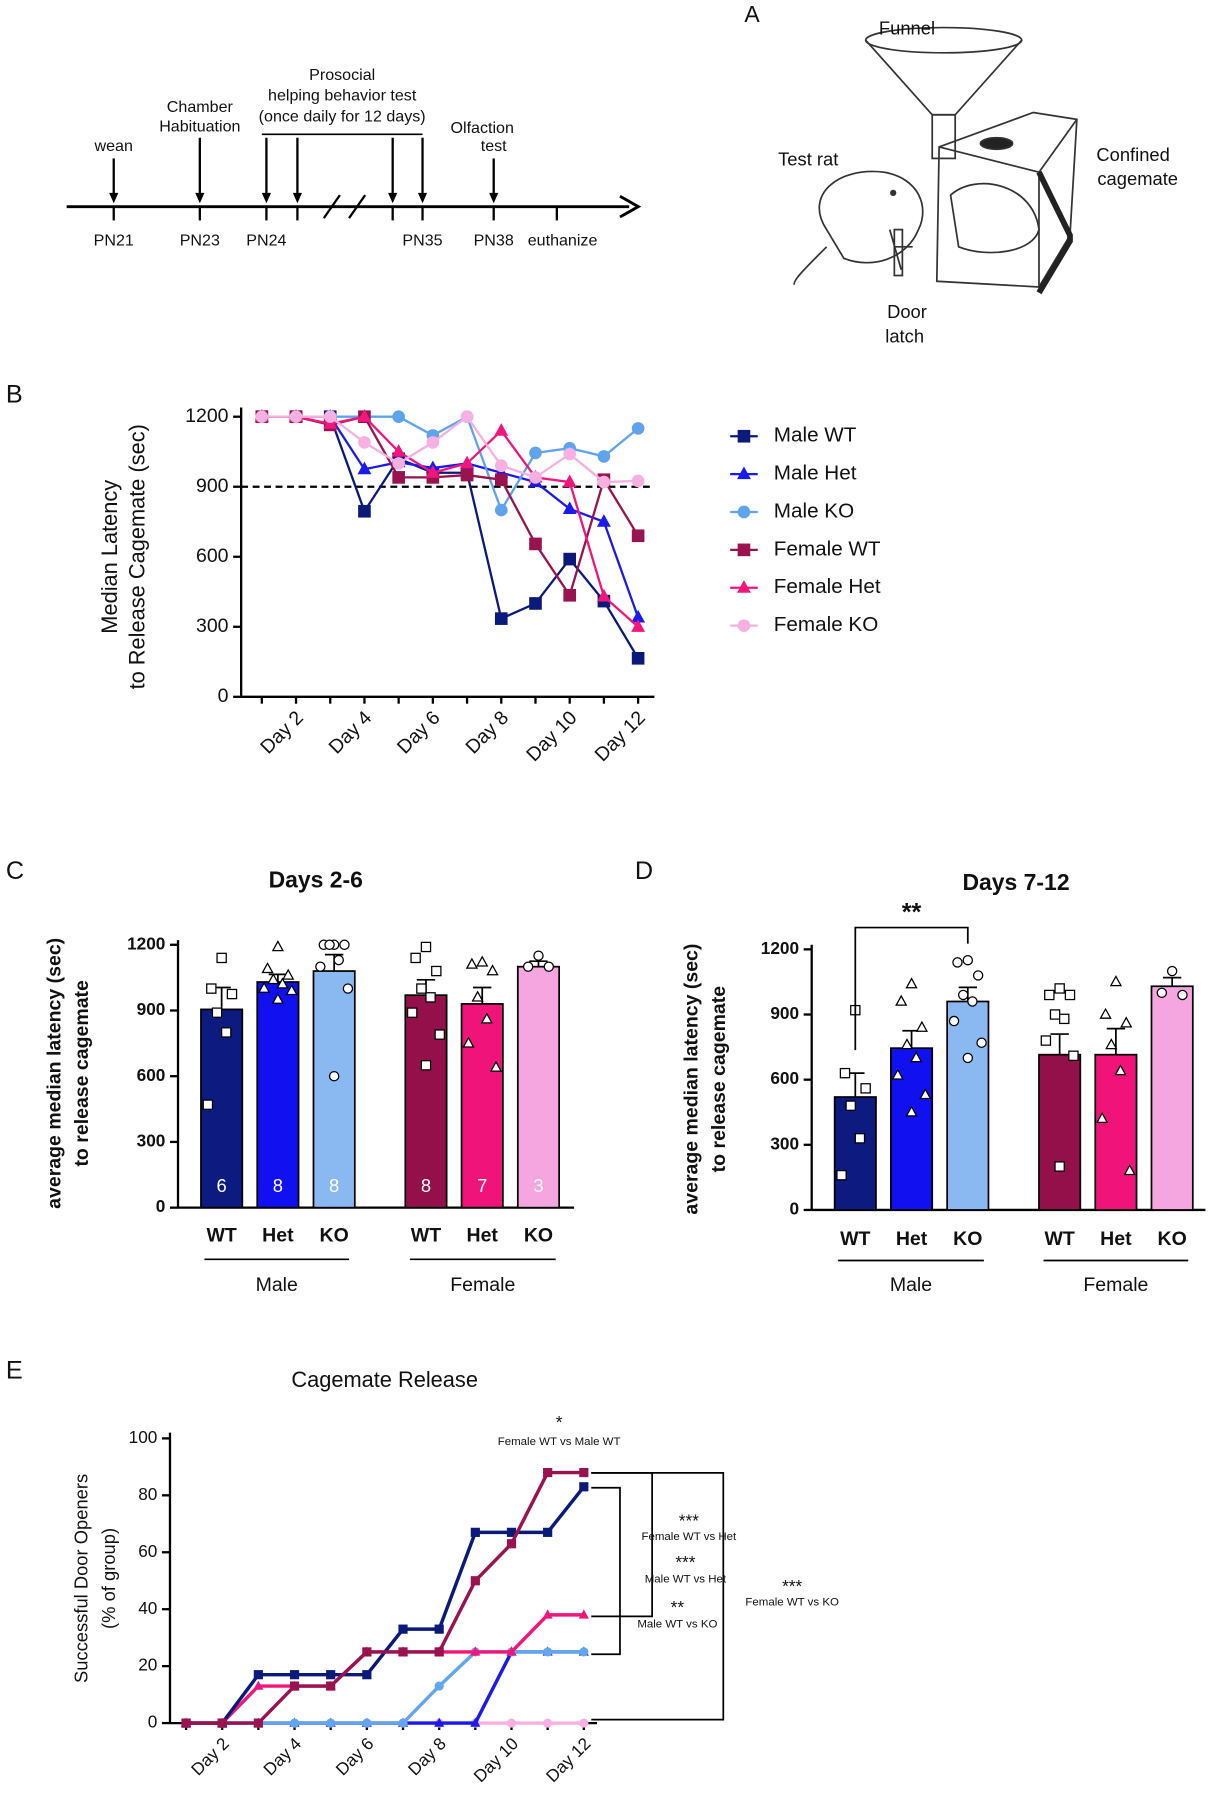 The image size is (1217, 1800). I want to click on event-label: helping behavior test, so click(342, 96).